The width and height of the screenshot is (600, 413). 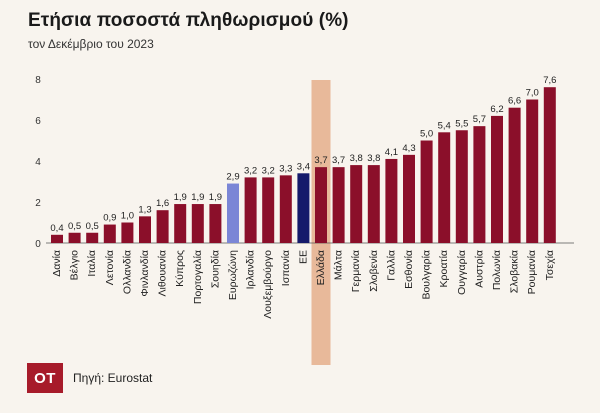 I want to click on category-label: Λουξεμβούργο, so click(x=268, y=284).